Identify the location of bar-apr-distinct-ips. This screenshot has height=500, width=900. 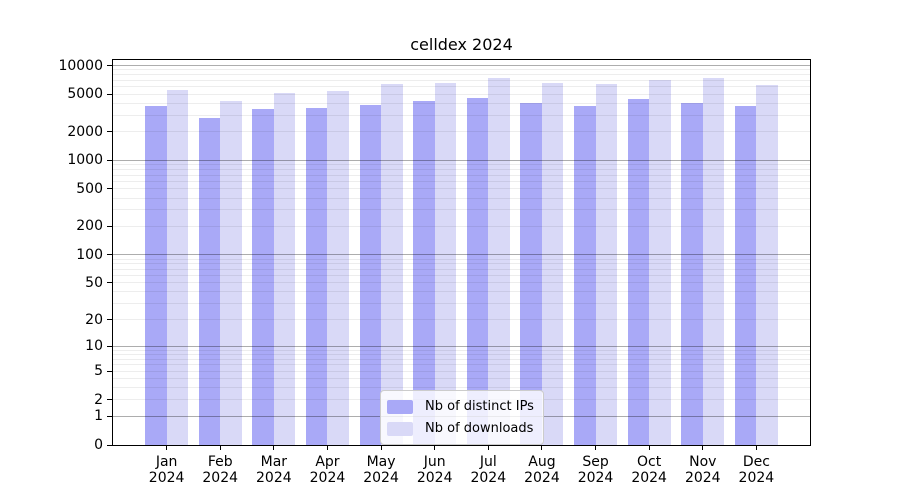
(316, 276).